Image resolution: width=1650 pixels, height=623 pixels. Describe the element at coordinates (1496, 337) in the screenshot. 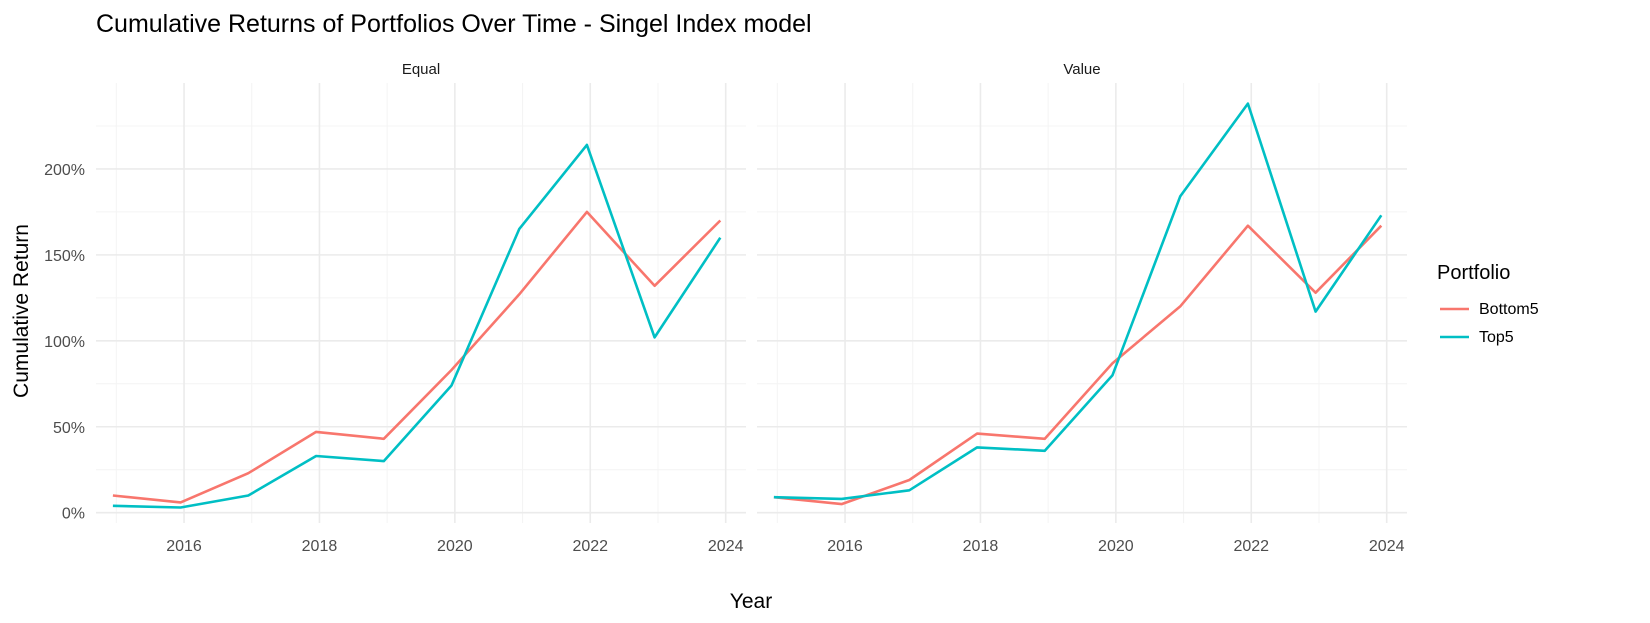

I see `legend-label-top5: Top5` at that location.